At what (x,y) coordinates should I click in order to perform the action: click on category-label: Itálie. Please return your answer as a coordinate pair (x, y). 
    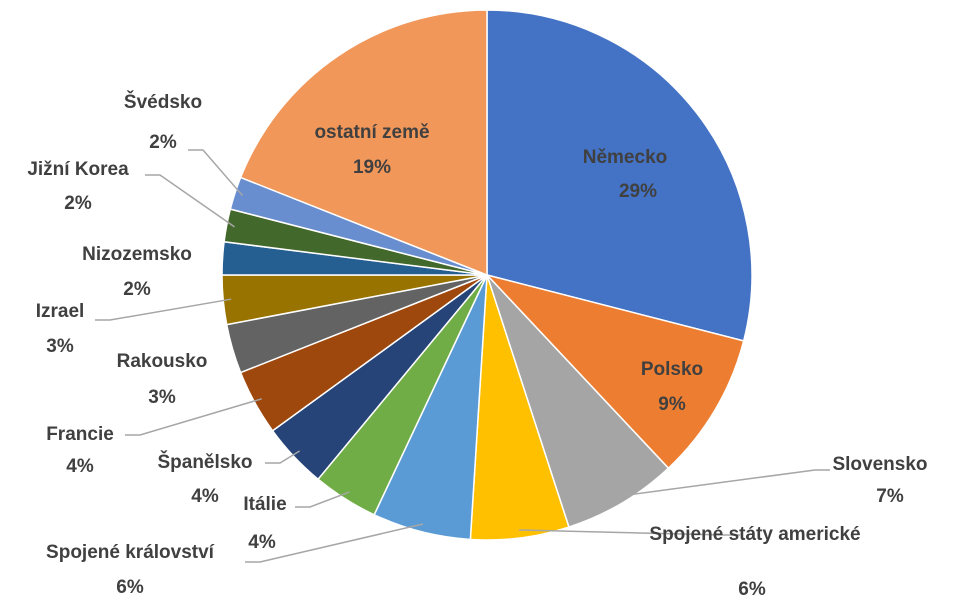
    Looking at the image, I should click on (264, 504).